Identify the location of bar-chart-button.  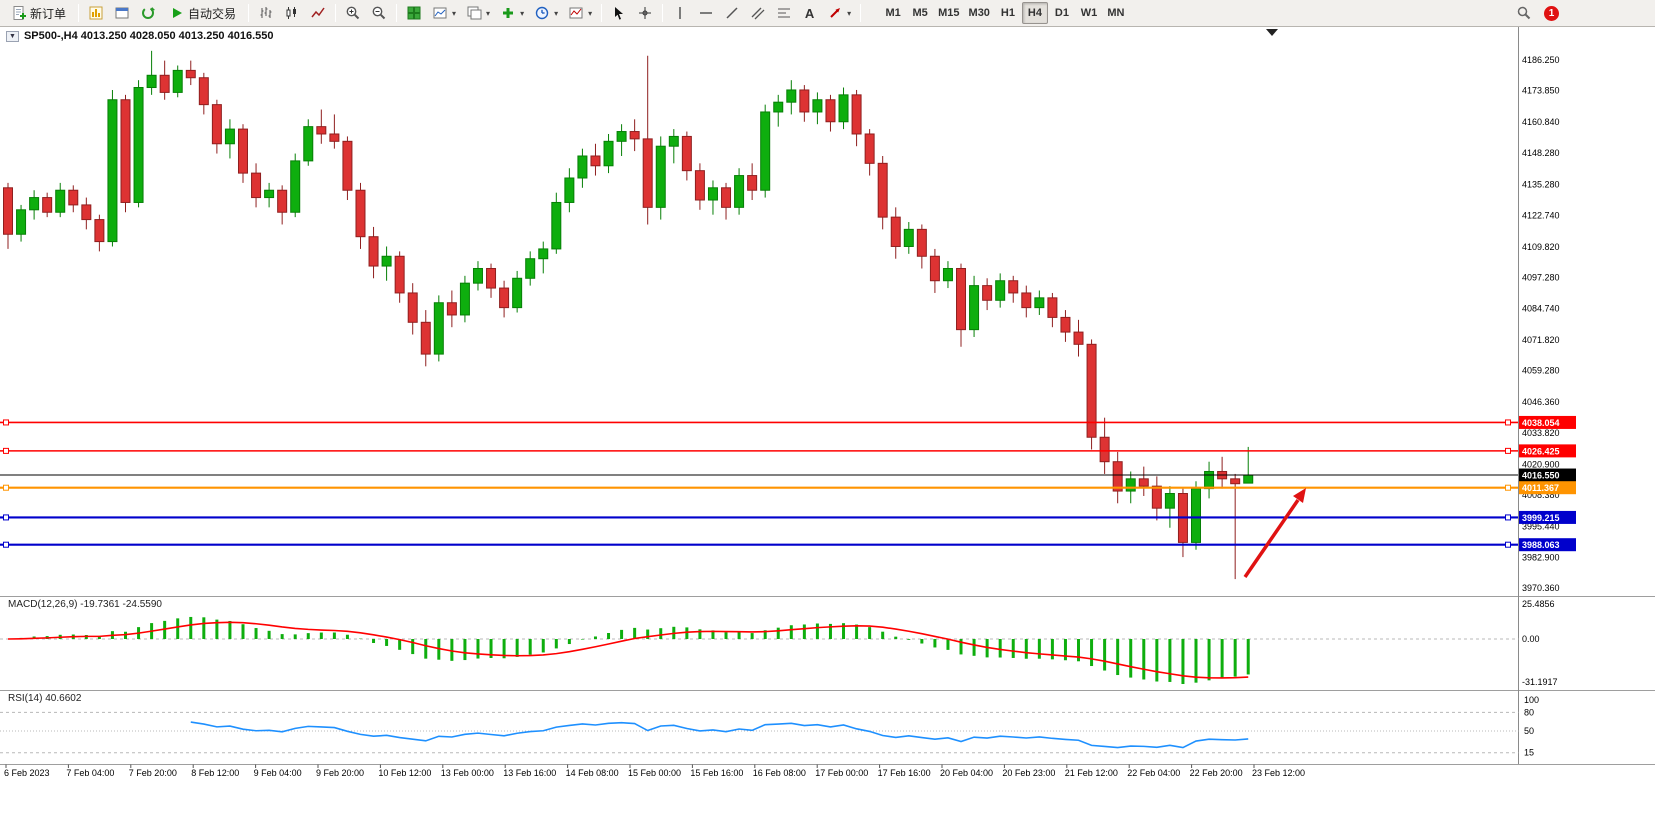
(266, 13).